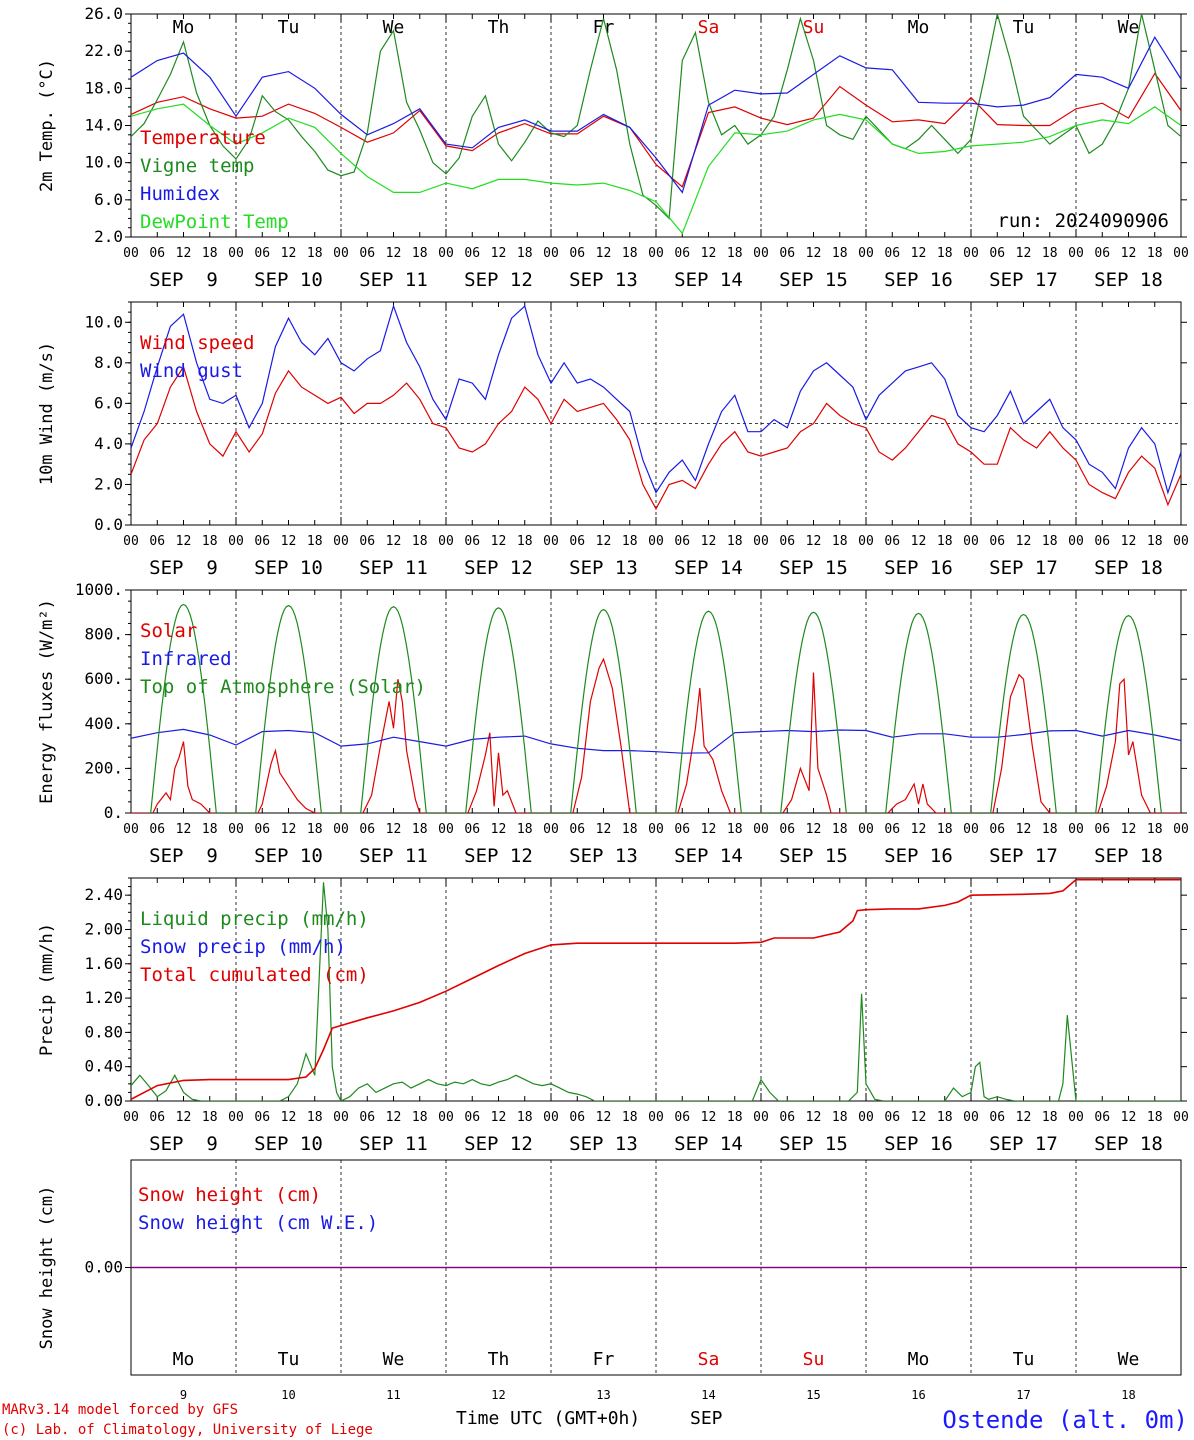  What do you see at coordinates (603, 1395) in the screenshot?
I see `day-number-label: 13` at bounding box center [603, 1395].